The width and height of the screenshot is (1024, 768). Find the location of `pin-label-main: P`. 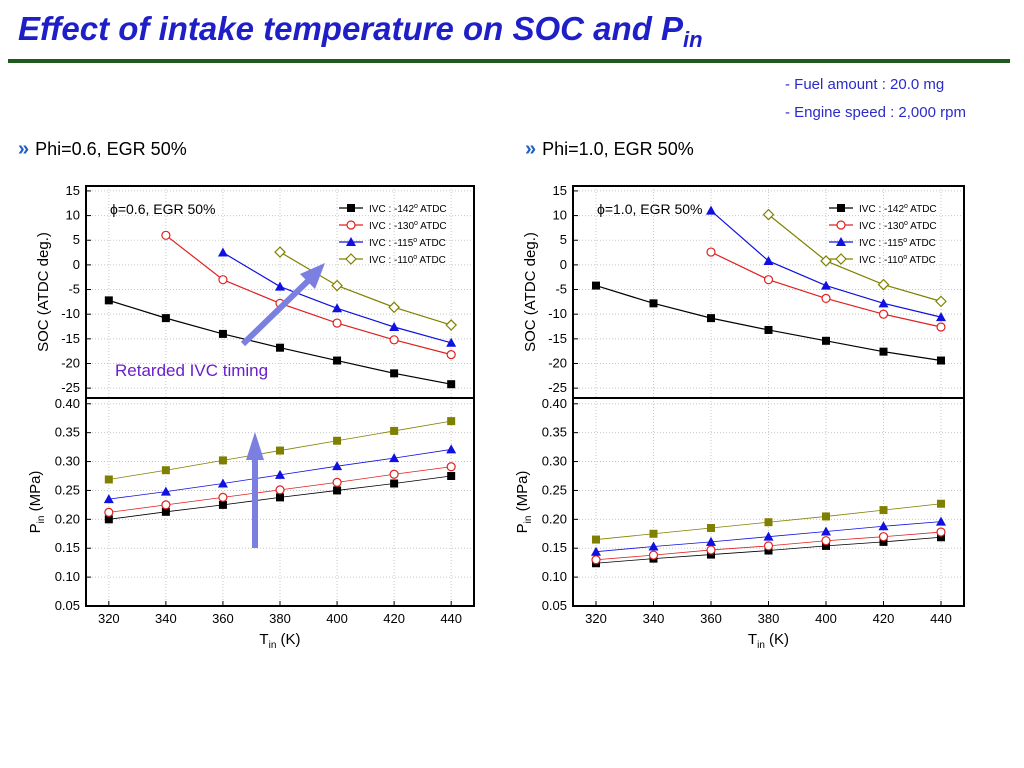

pin-label-main: P is located at coordinates (35, 528).